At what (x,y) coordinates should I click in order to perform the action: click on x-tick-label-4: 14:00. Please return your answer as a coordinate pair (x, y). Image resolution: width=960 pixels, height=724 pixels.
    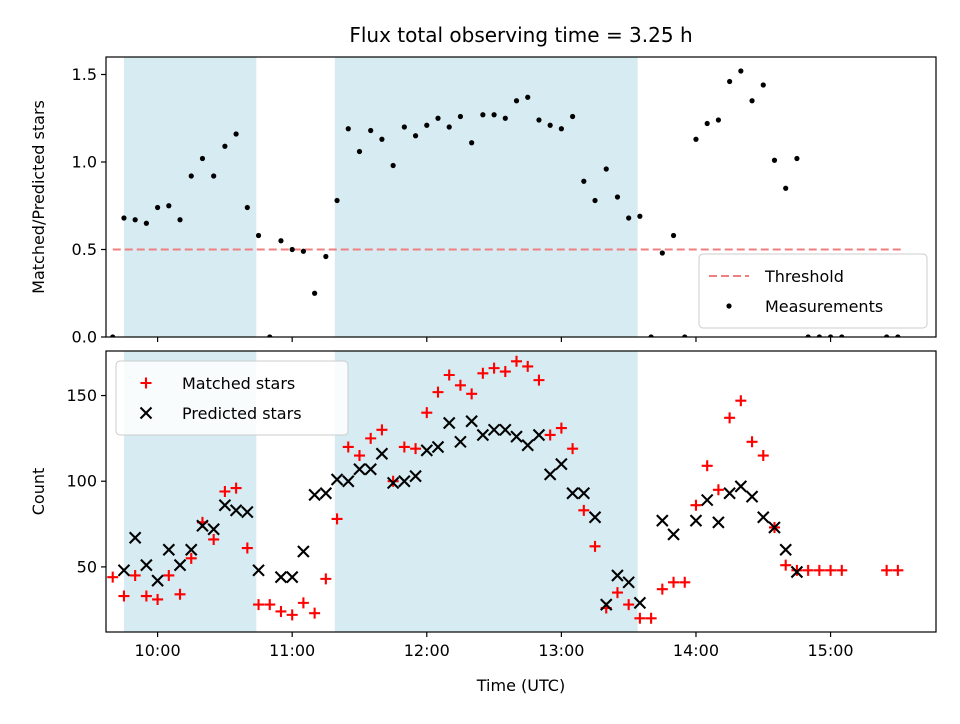
    Looking at the image, I should click on (696, 650).